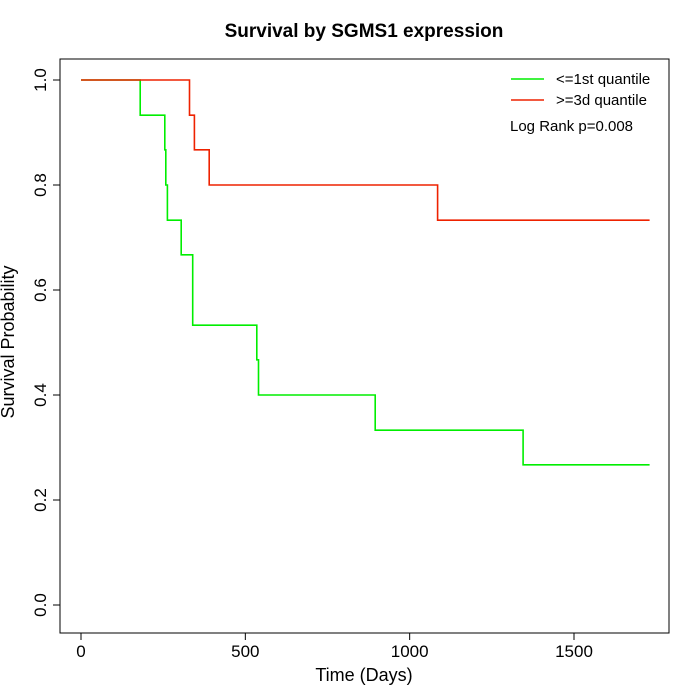 The image size is (700, 700). What do you see at coordinates (574, 651) in the screenshot?
I see `x-tick-label: 1500` at bounding box center [574, 651].